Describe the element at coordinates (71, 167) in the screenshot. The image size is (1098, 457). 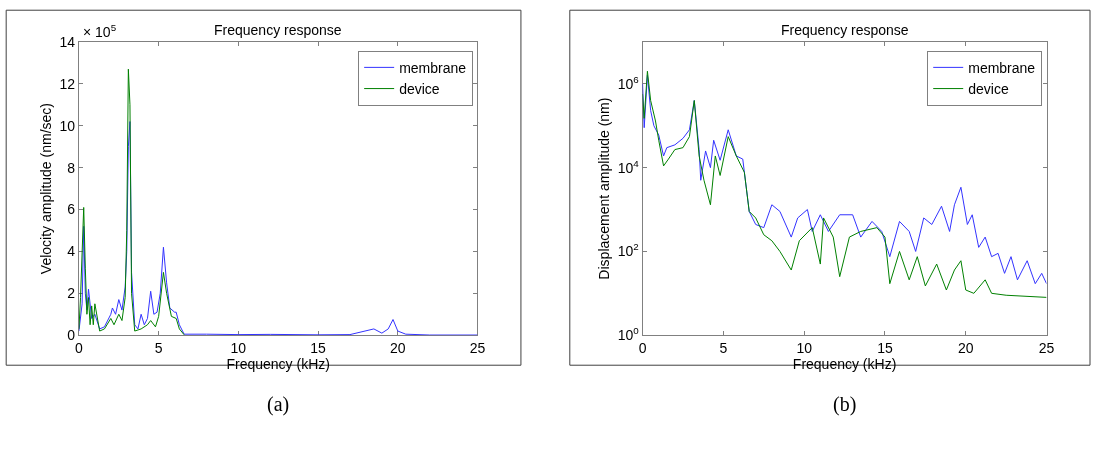
I see `y-tick-label: 8` at that location.